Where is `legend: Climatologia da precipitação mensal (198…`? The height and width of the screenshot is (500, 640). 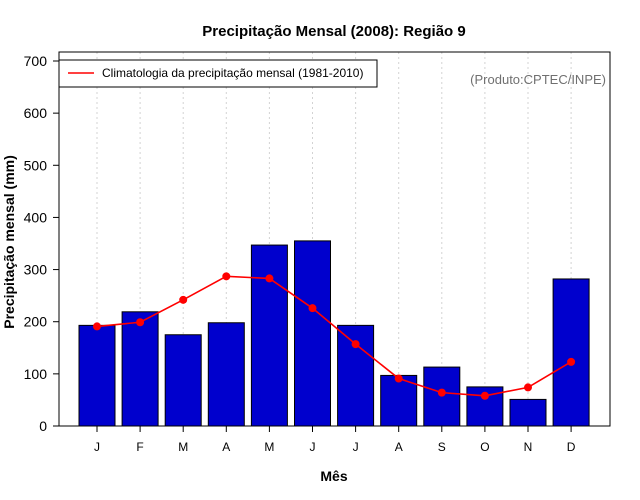 legend: Climatologia da precipitação mensal (198… is located at coordinates (218, 73).